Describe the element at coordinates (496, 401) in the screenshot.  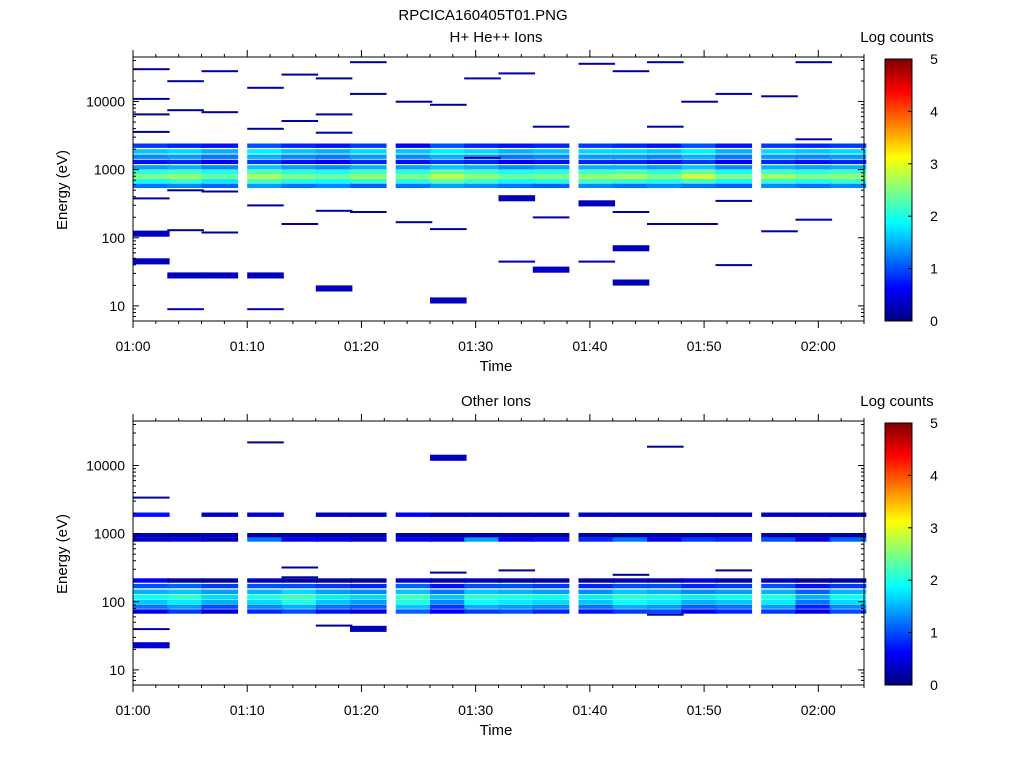
I see `panel-title: Other Ions` at that location.